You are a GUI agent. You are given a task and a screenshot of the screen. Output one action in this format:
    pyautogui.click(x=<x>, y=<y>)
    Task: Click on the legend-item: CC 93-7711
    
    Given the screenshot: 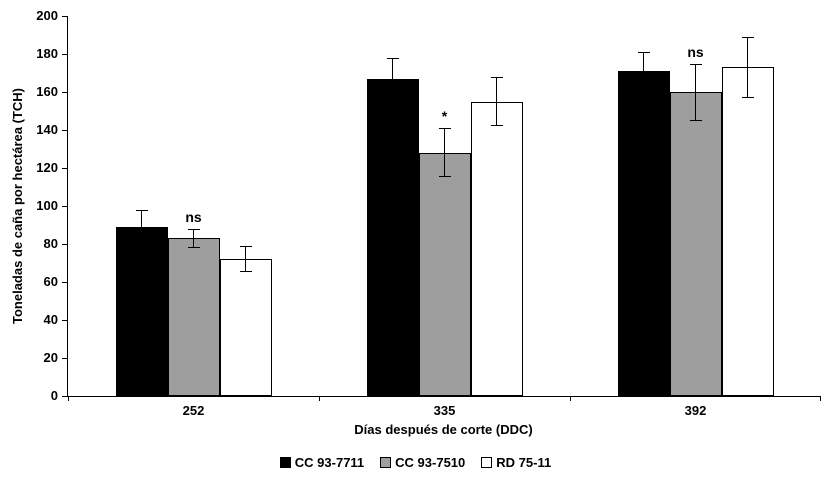 What is the action you would take?
    pyautogui.click(x=322, y=462)
    